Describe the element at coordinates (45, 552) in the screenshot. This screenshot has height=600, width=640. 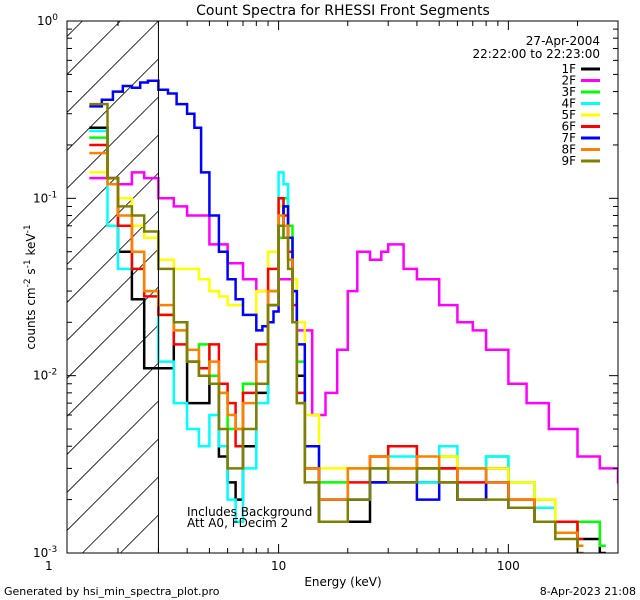
I see `y-tick-label-1e-3: 10⁻³` at that location.